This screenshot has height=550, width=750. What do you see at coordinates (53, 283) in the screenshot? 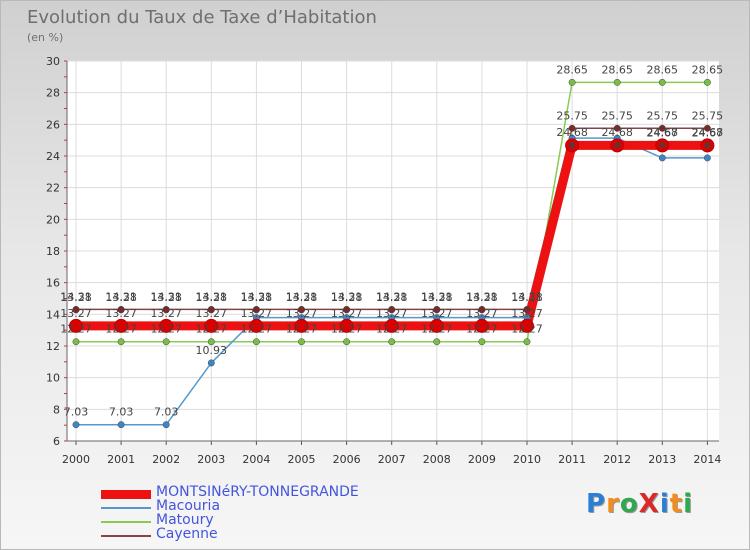
I see `y-tick-label: 16` at bounding box center [53, 283].